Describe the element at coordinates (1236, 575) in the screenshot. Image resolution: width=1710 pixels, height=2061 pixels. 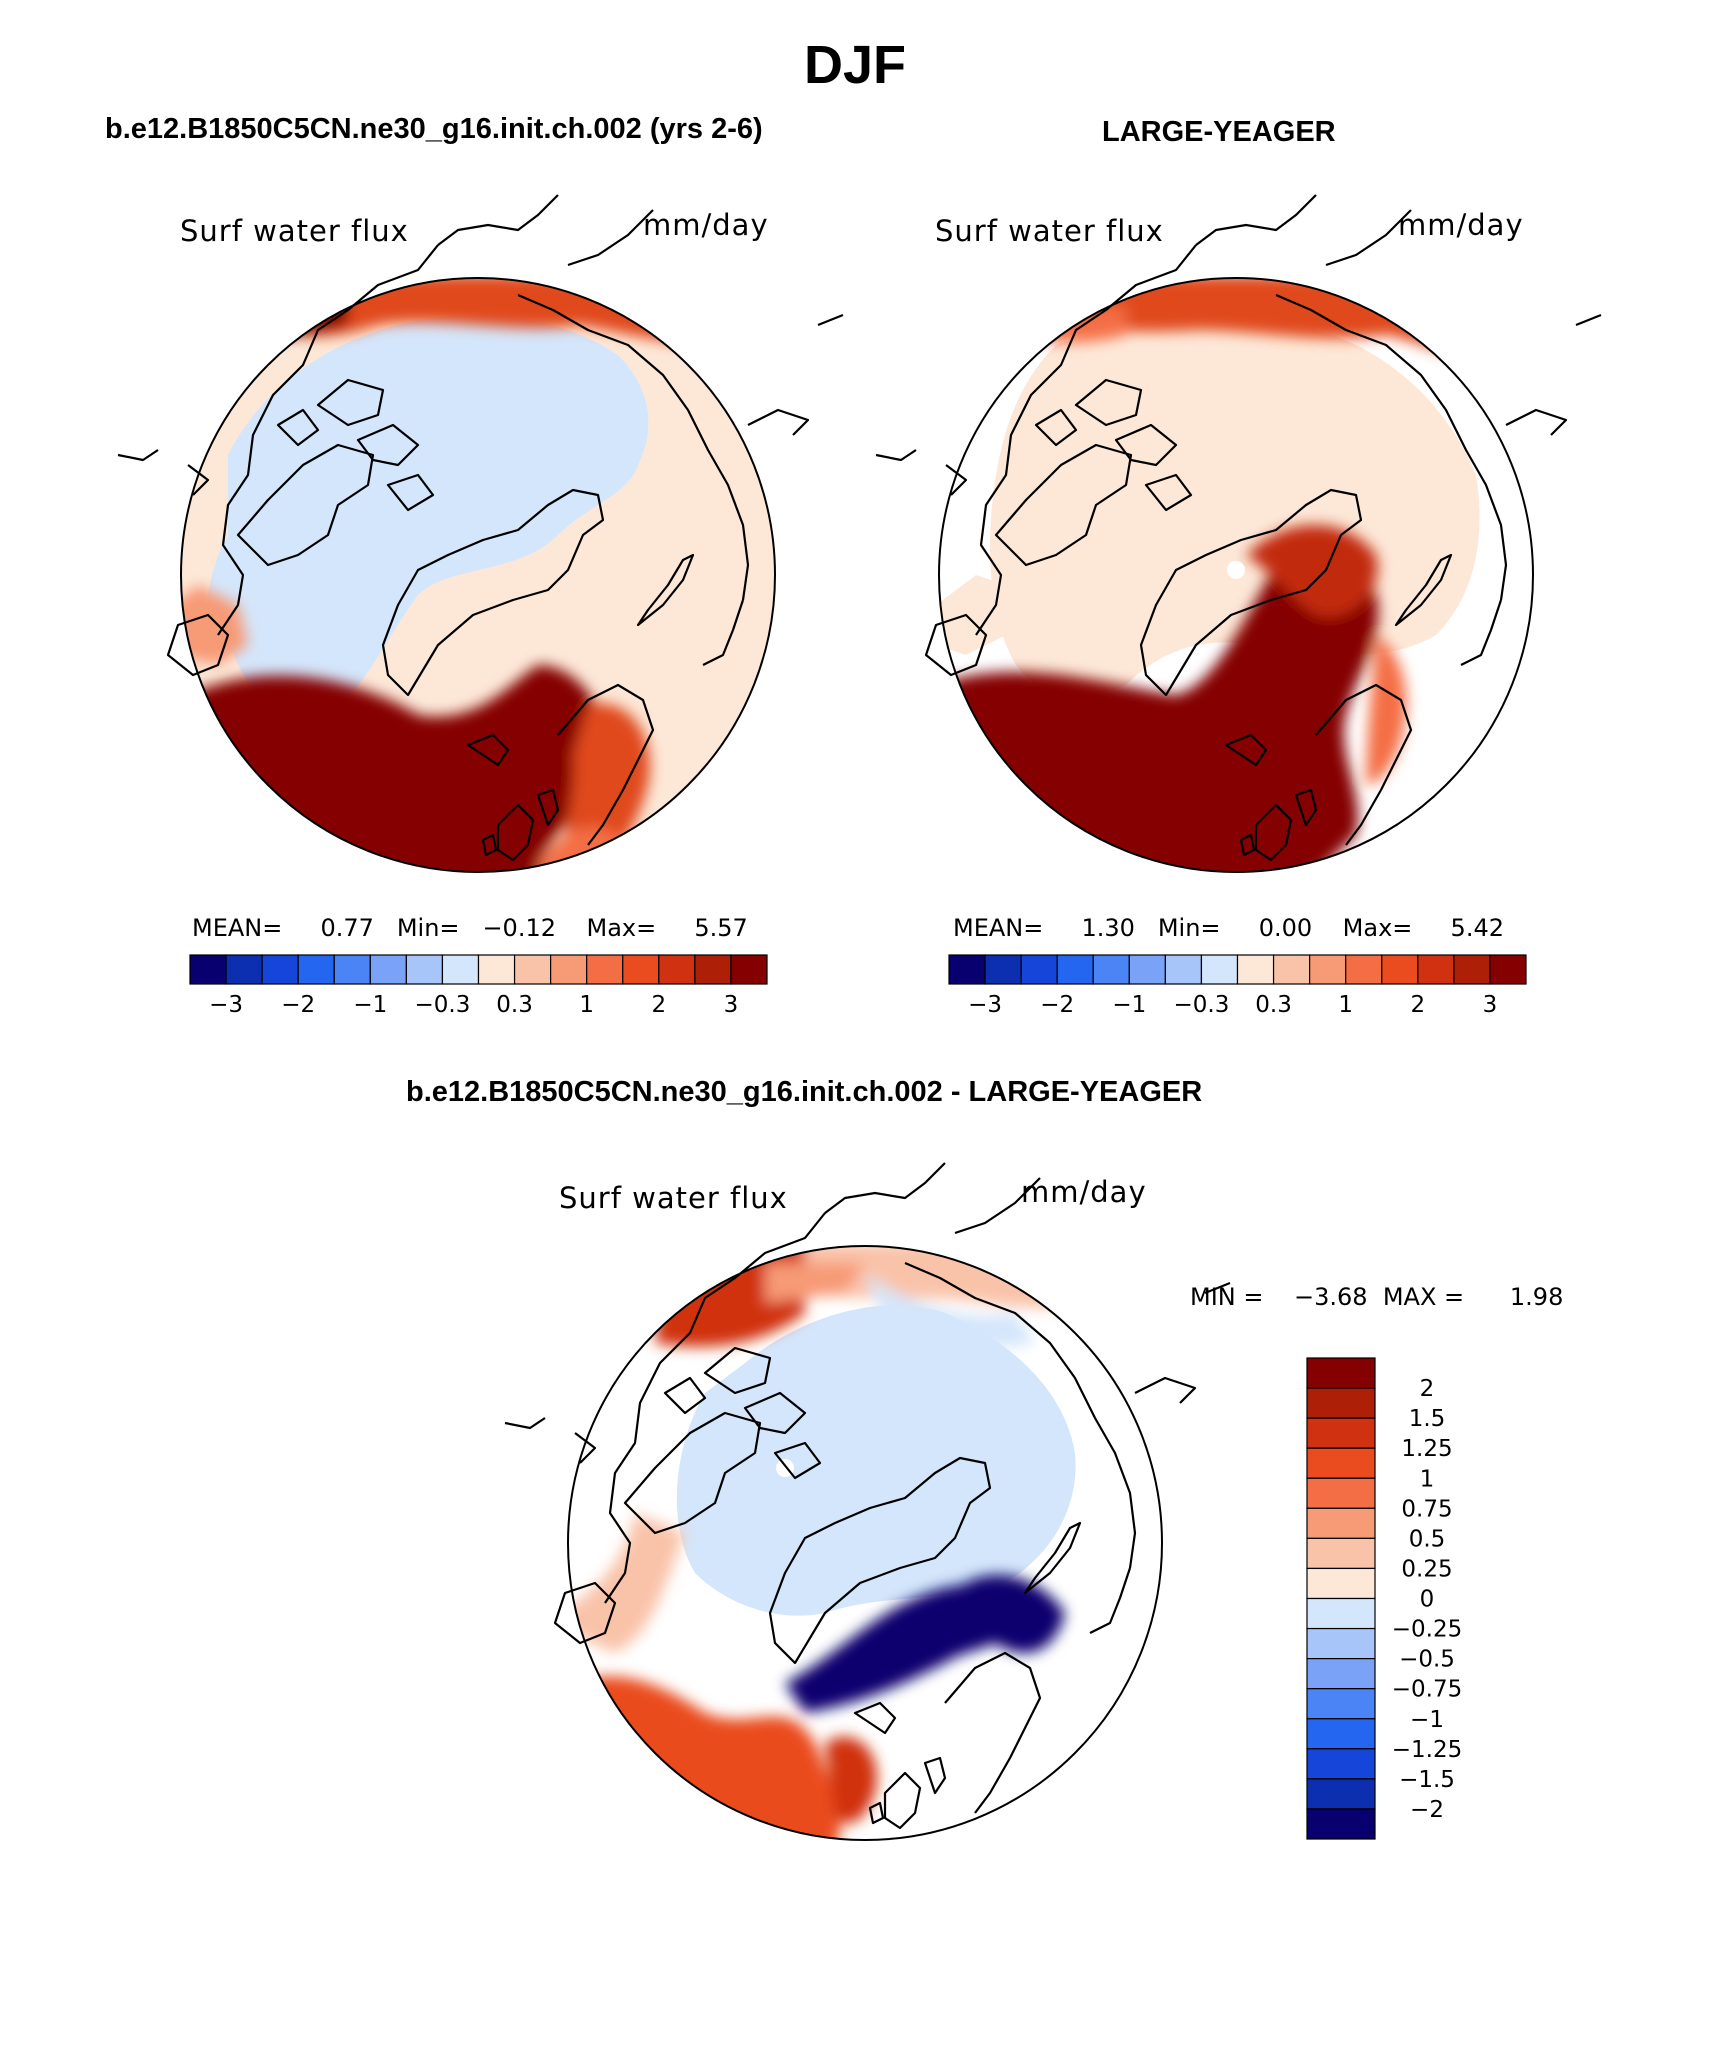
I see `panel-2-map-boundary` at that location.